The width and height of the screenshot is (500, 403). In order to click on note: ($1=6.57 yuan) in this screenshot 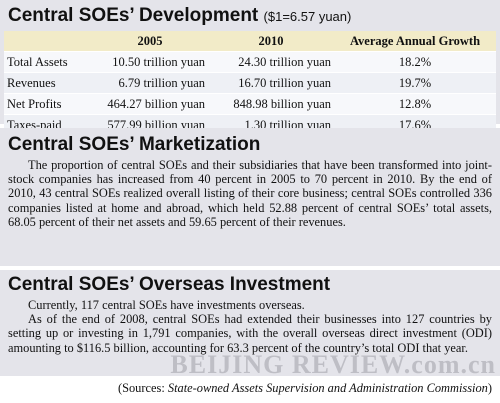, I will do `click(307, 16)`.